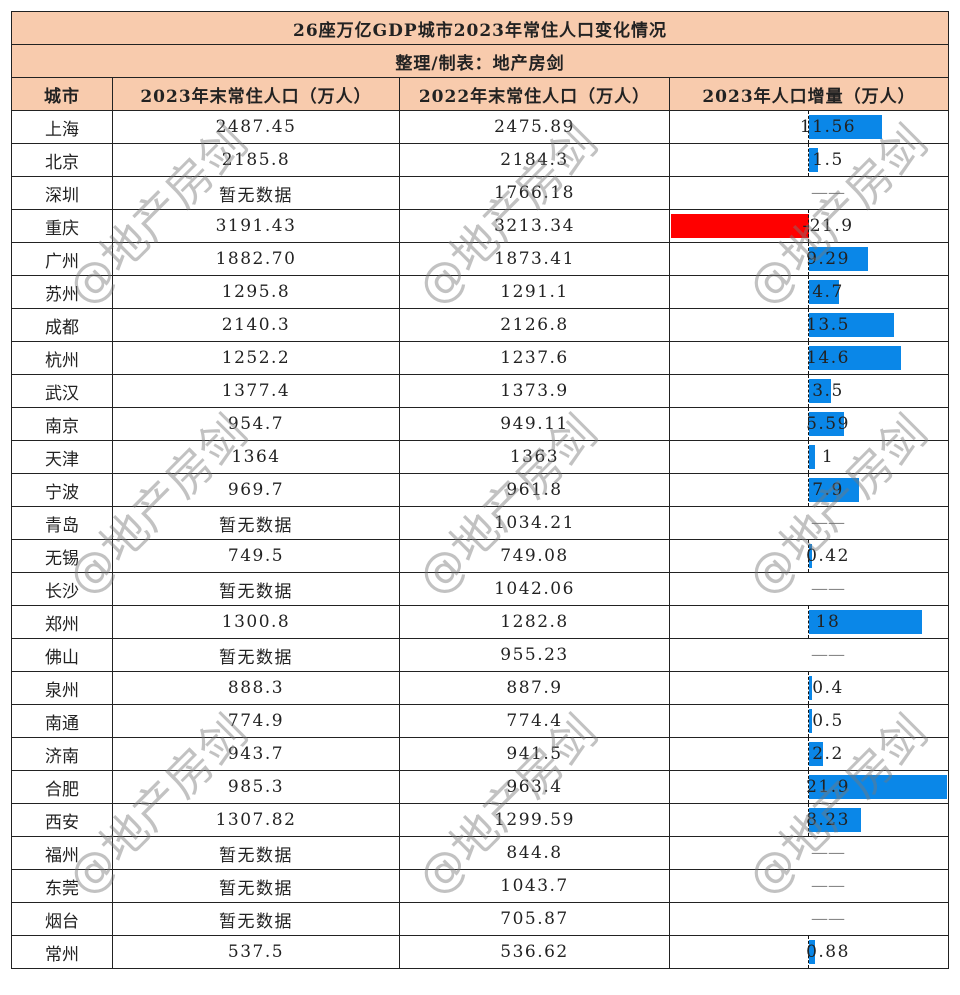 This screenshot has width=960, height=995. Describe the element at coordinates (534, 688) in the screenshot. I see `pop2022-cell: 887.9` at that location.